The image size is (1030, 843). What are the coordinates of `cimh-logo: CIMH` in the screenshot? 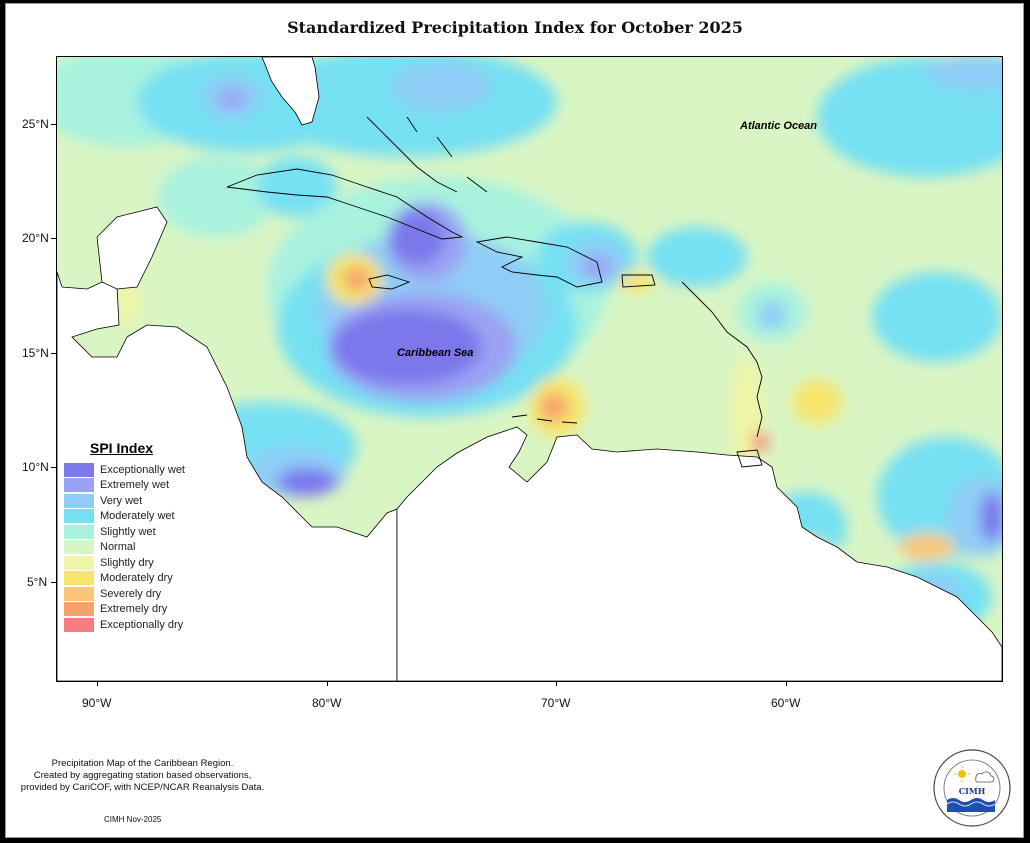 It's located at (972, 788).